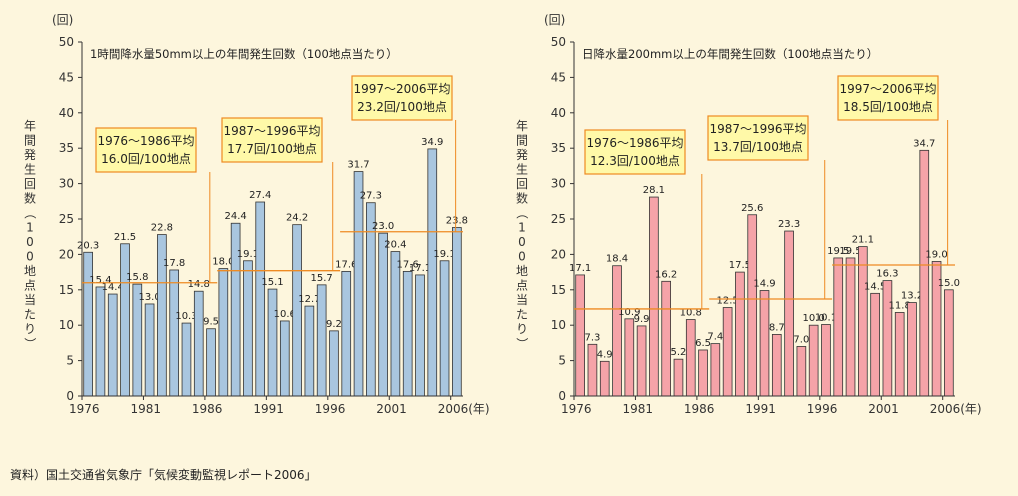  I want to click on data-label-1998: 19.5, so click(850, 251).